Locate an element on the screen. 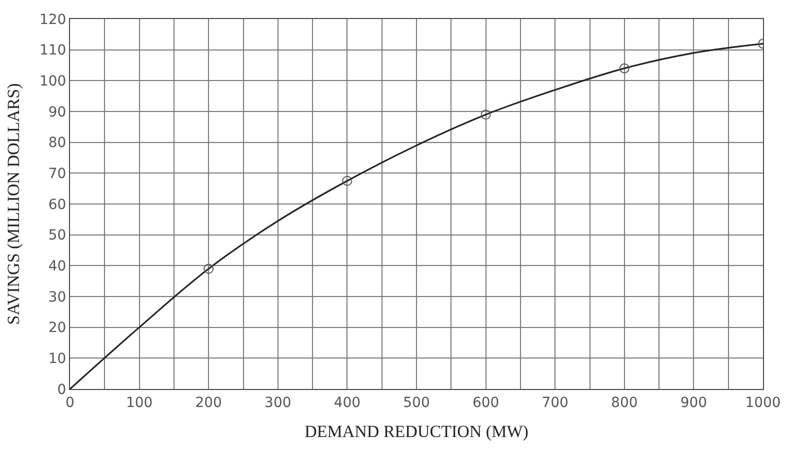  x-tick-label: 400 is located at coordinates (347, 402).